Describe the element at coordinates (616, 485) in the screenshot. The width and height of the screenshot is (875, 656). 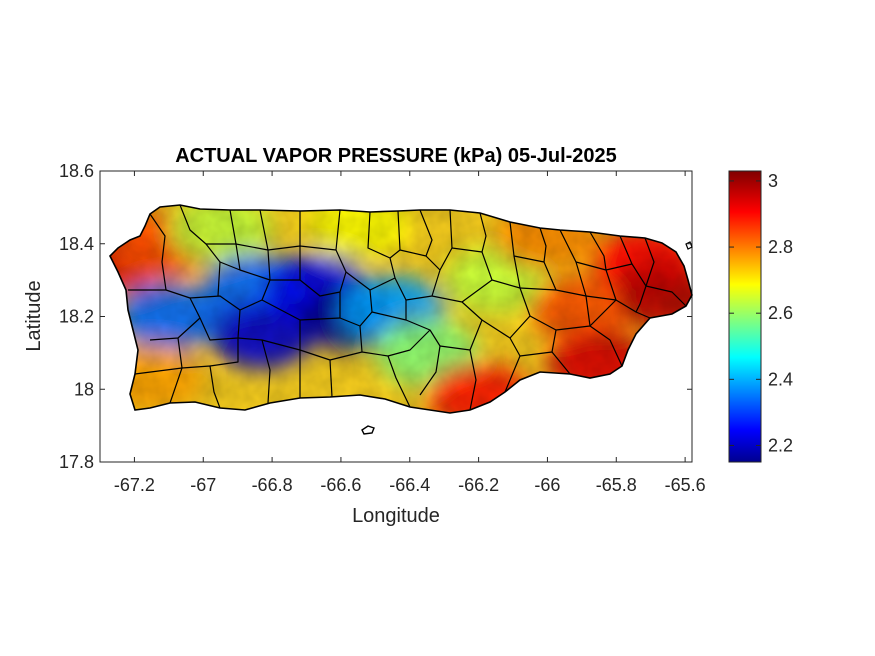
I see `x-tick-label: -65.8` at that location.